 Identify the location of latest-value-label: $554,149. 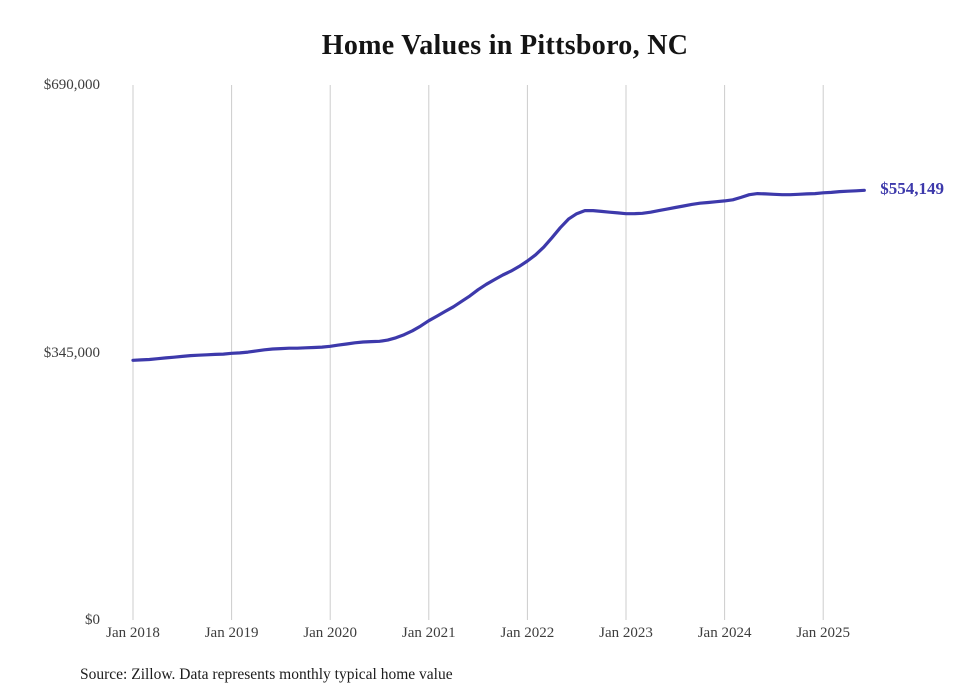
(912, 189).